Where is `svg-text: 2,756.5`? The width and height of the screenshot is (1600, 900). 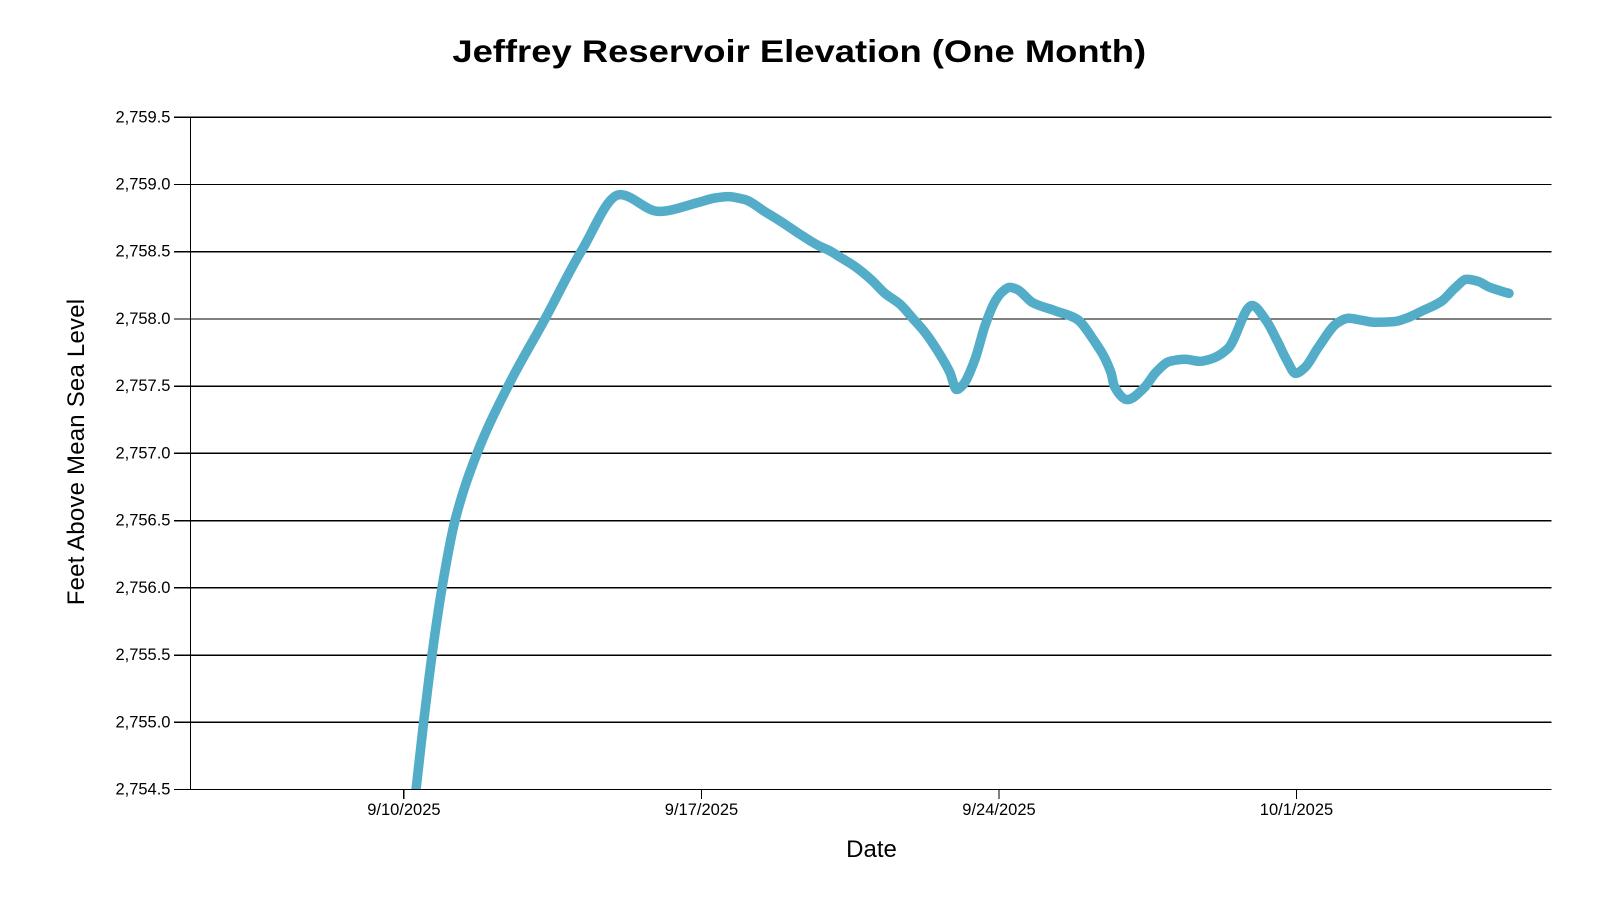 svg-text: 2,756.5 is located at coordinates (142, 521).